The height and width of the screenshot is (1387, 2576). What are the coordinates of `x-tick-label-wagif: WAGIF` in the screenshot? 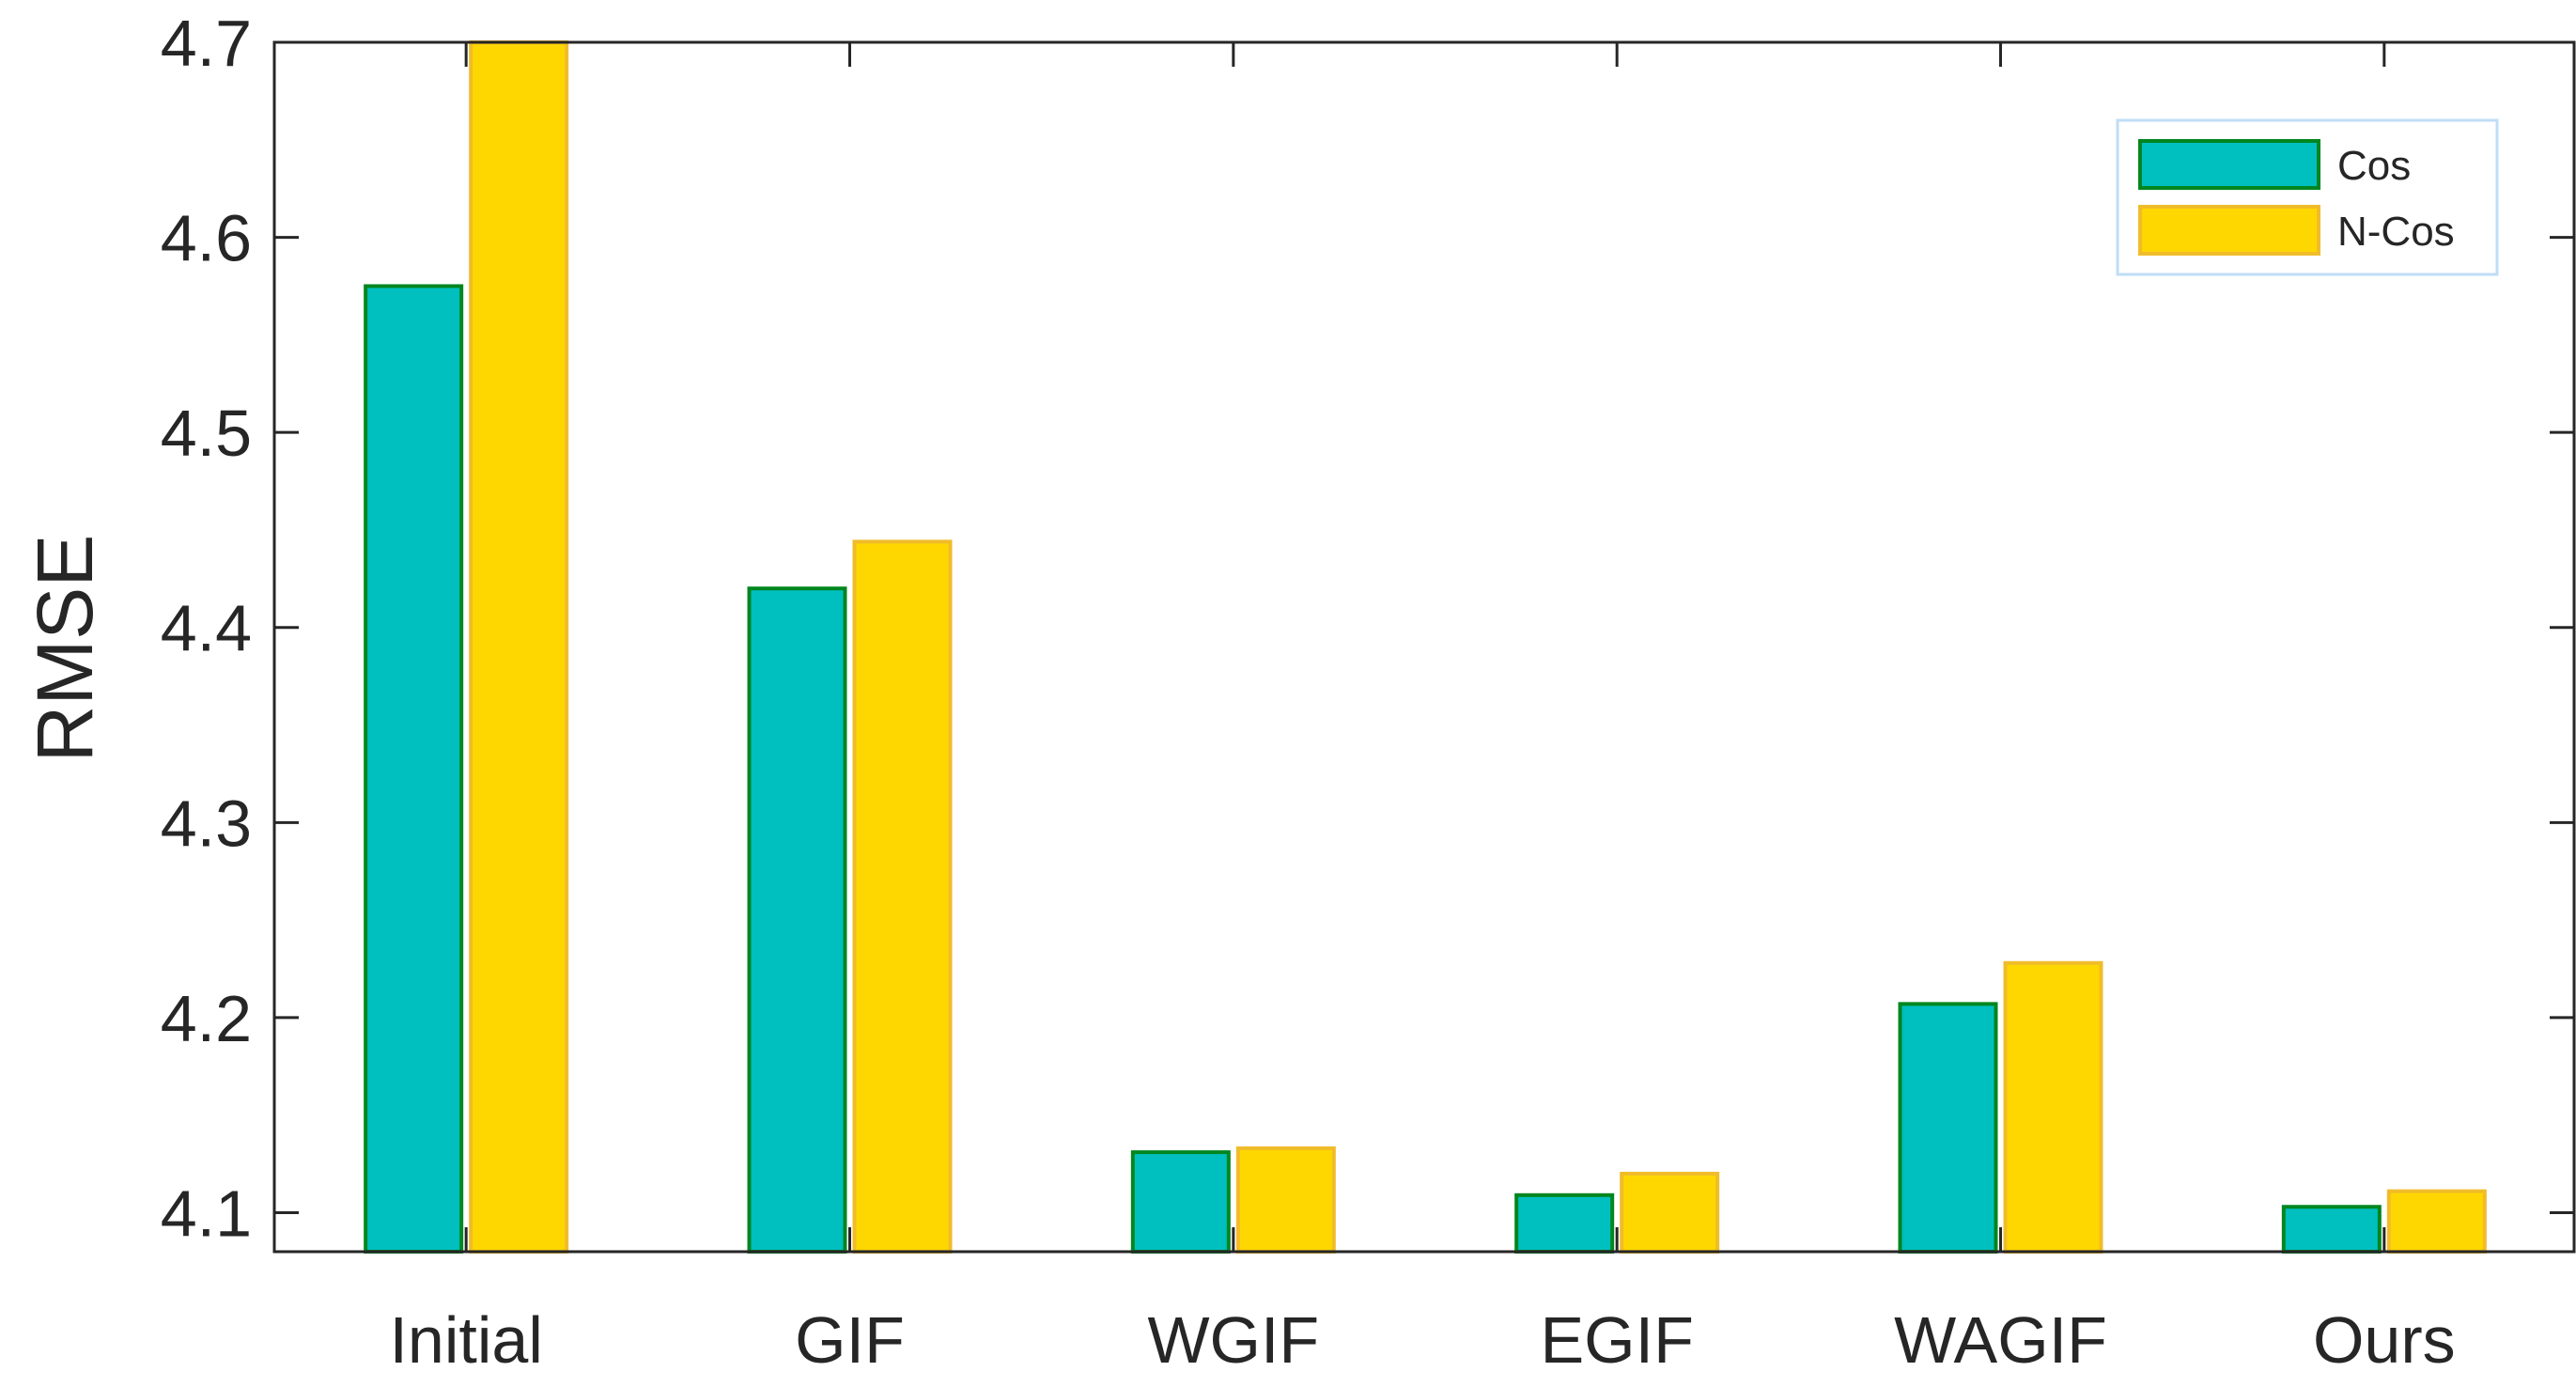 It's located at (2000, 1340).